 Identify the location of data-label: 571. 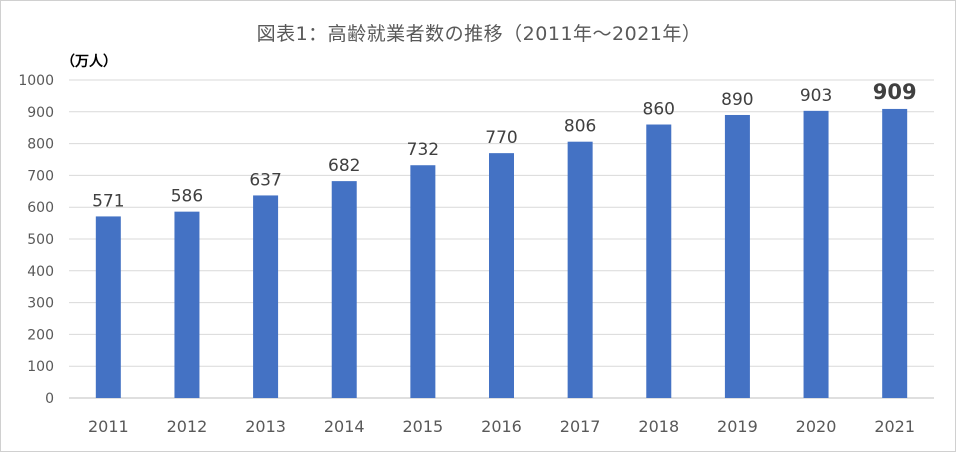
(108, 201).